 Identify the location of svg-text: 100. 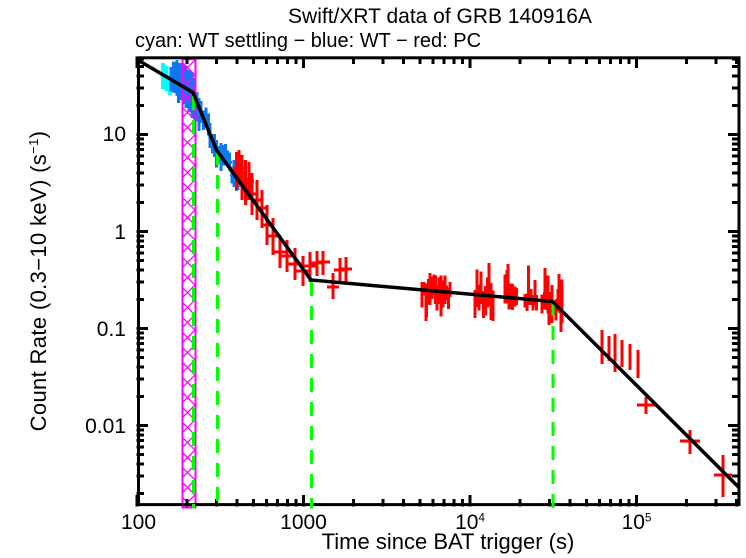
(138, 522).